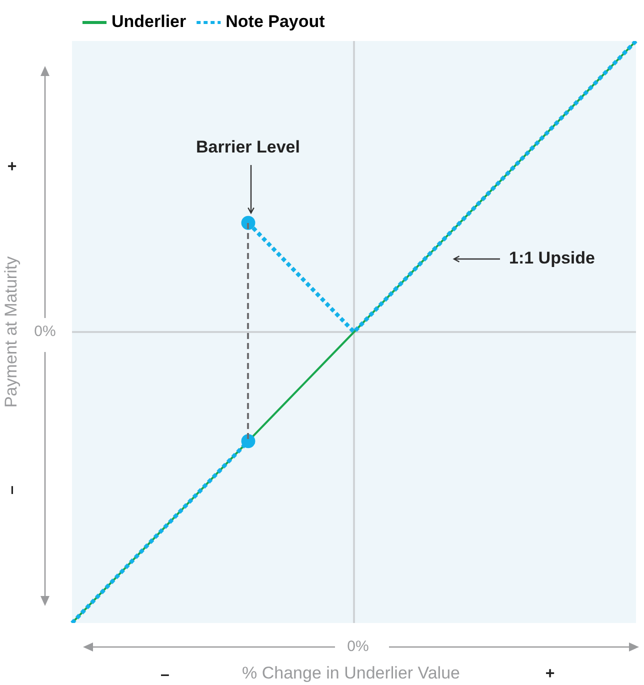  What do you see at coordinates (149, 22) in the screenshot?
I see `legend-label: Underlier` at bounding box center [149, 22].